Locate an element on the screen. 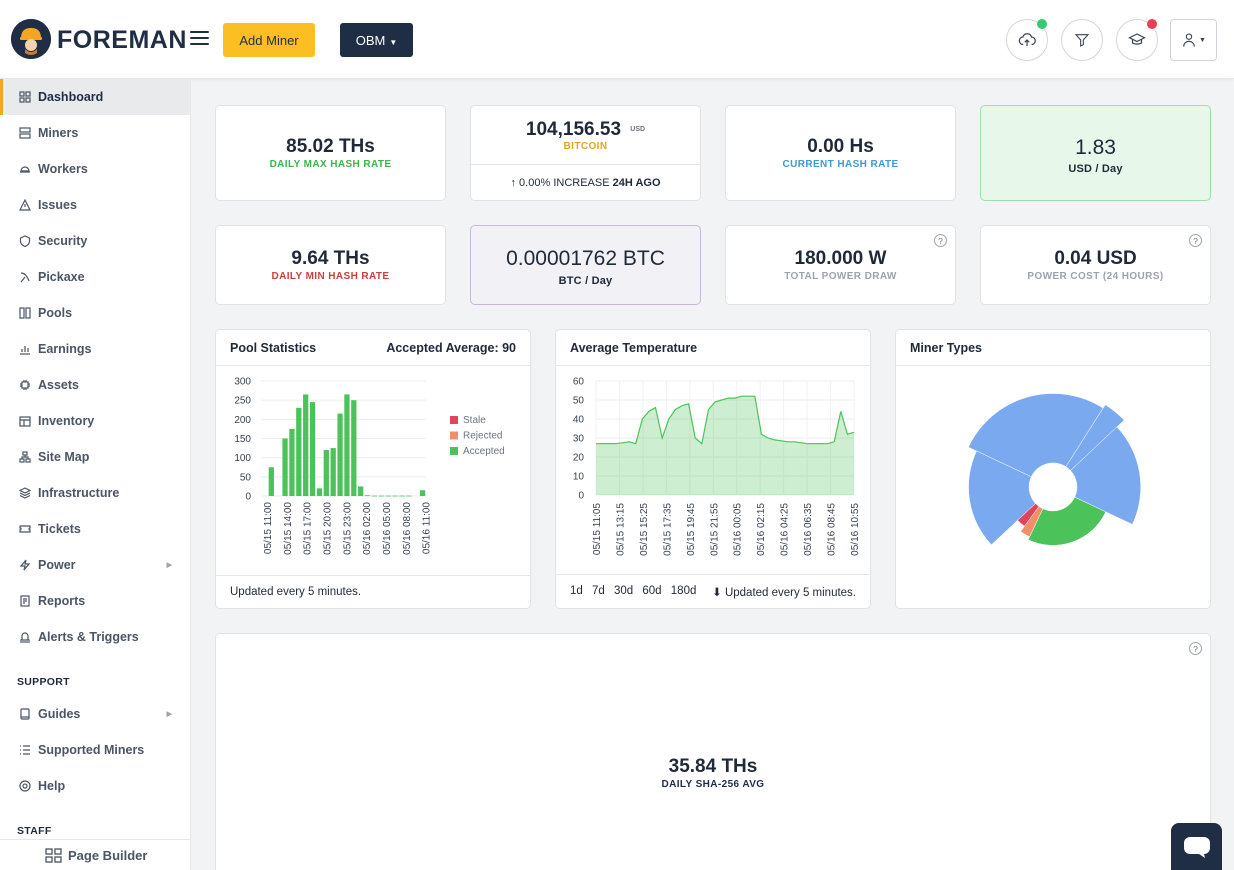 The image size is (1234, 870). menu-toggle-icon is located at coordinates (199, 38).